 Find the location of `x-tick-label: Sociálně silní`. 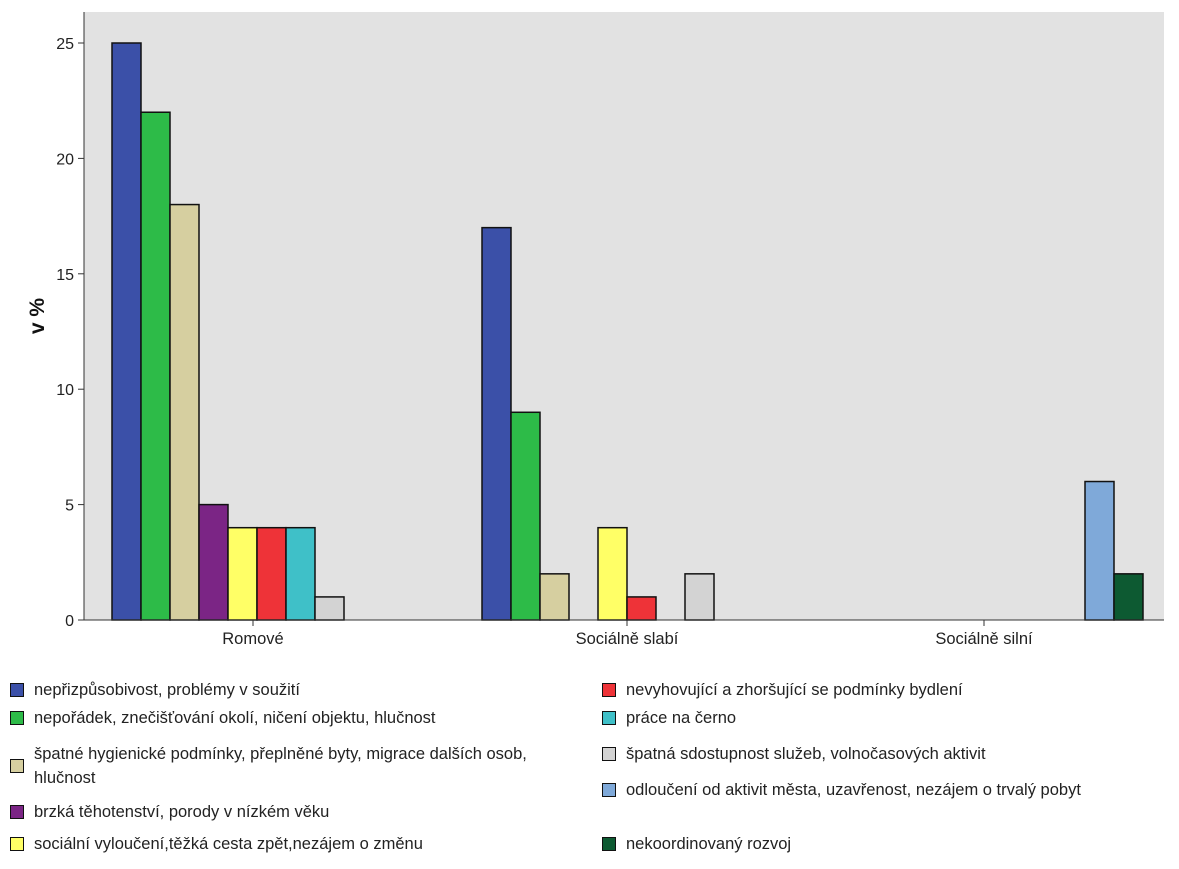

x-tick-label: Sociálně silní is located at coordinates (984, 639).